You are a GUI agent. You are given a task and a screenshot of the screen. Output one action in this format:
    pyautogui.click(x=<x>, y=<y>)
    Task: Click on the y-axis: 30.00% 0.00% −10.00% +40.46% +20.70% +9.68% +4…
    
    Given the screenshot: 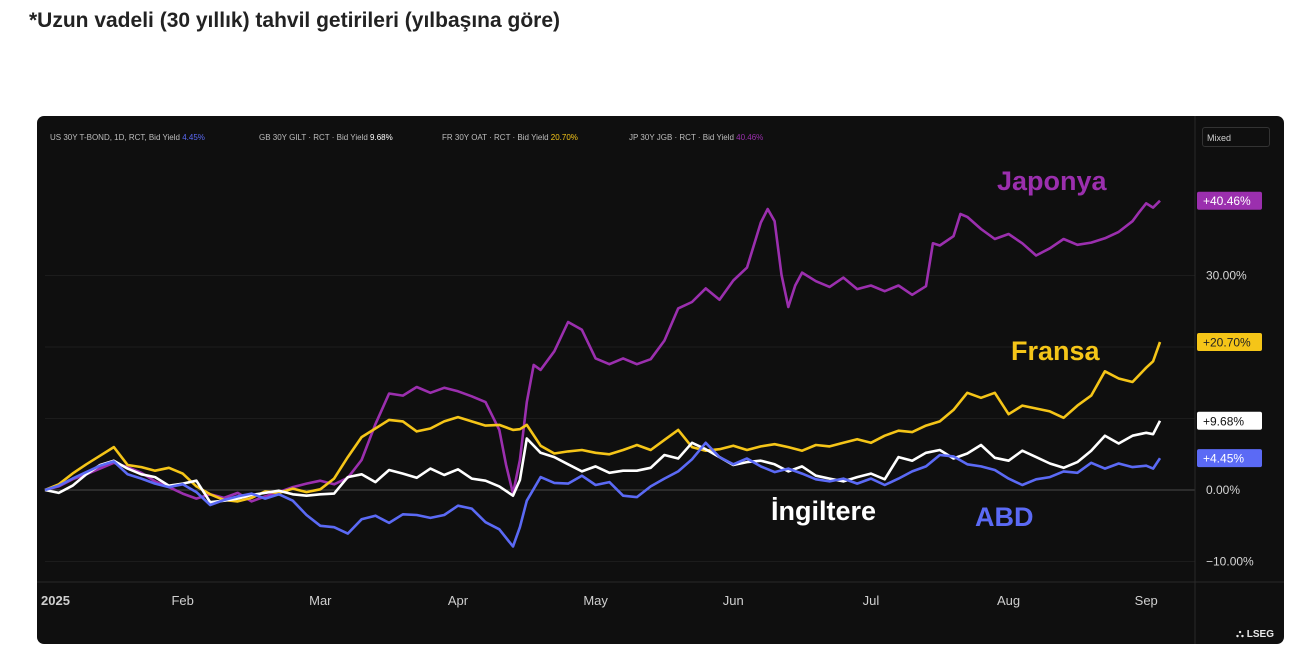 What is the action you would take?
    pyautogui.click(x=1229, y=380)
    